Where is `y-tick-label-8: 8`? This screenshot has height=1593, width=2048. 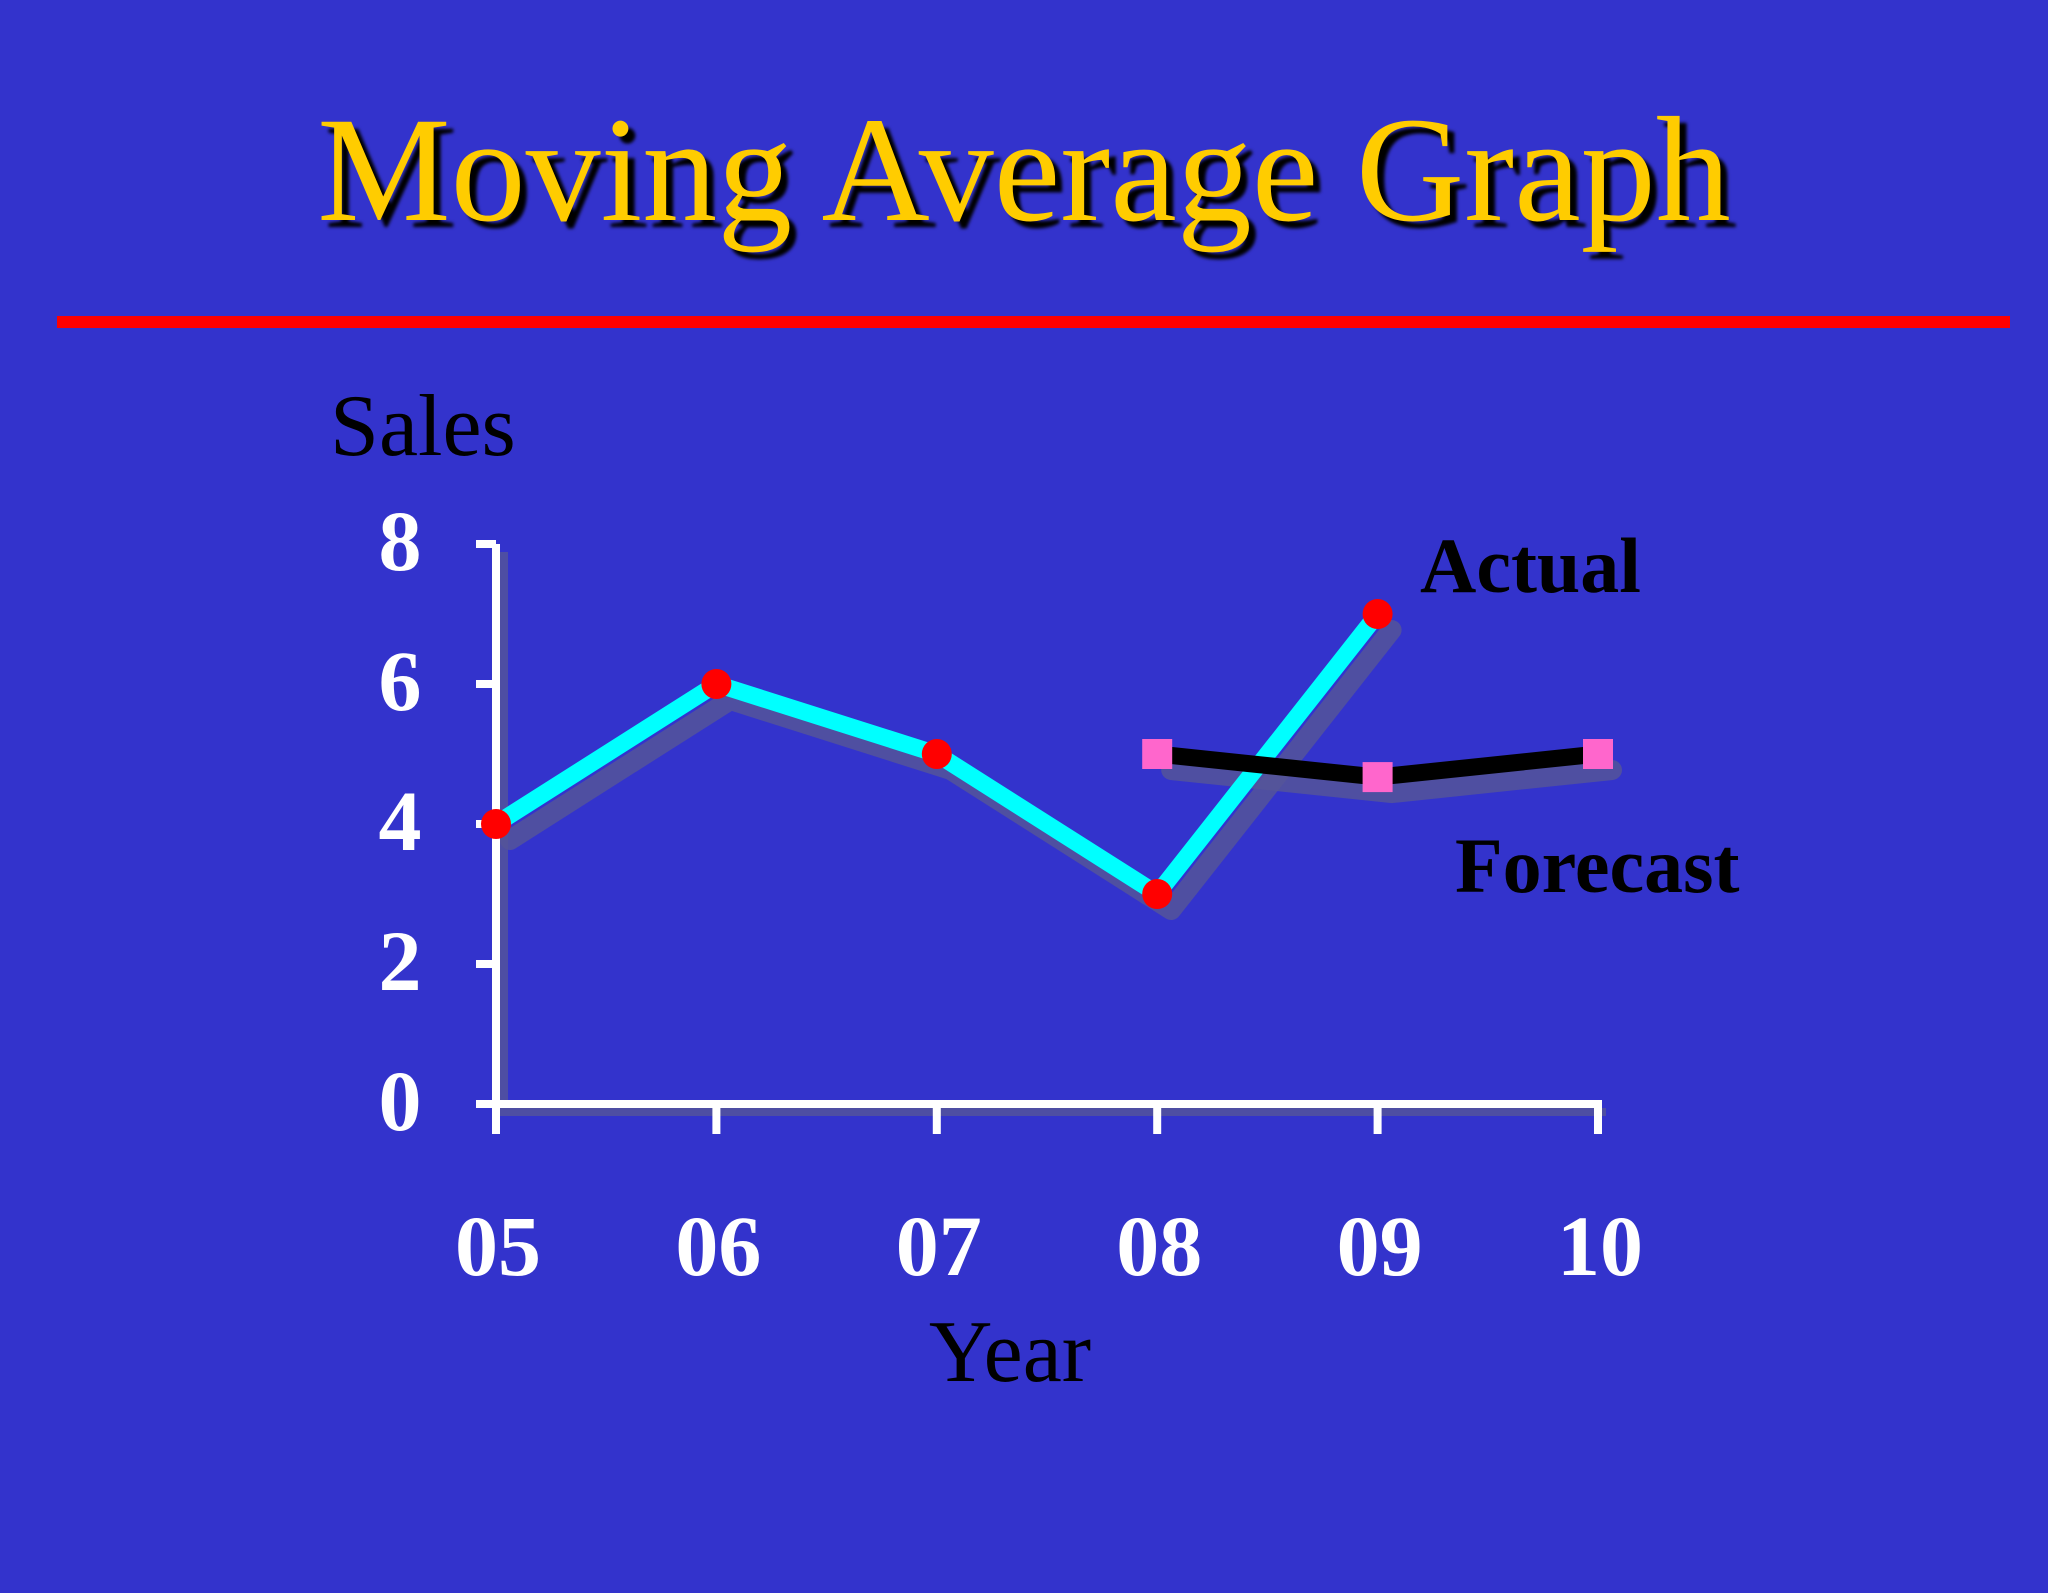
y-tick-label-8: 8 is located at coordinates (400, 541).